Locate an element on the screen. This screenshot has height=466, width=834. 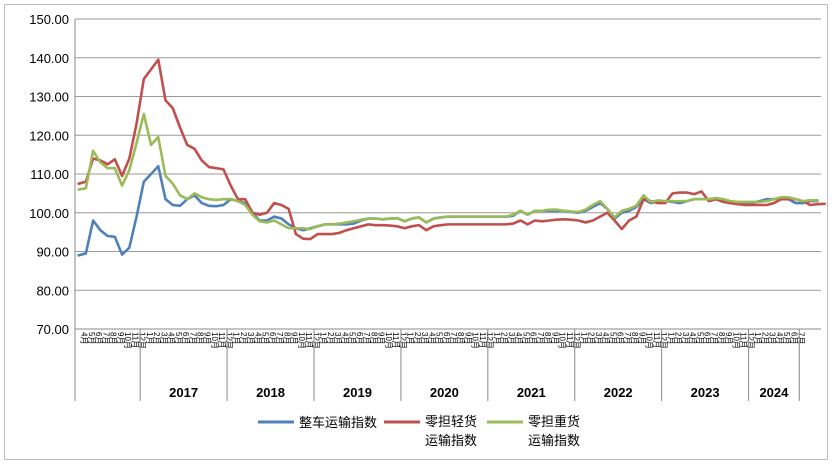
legend-label-1: 整车运输指数 is located at coordinates (338, 423).